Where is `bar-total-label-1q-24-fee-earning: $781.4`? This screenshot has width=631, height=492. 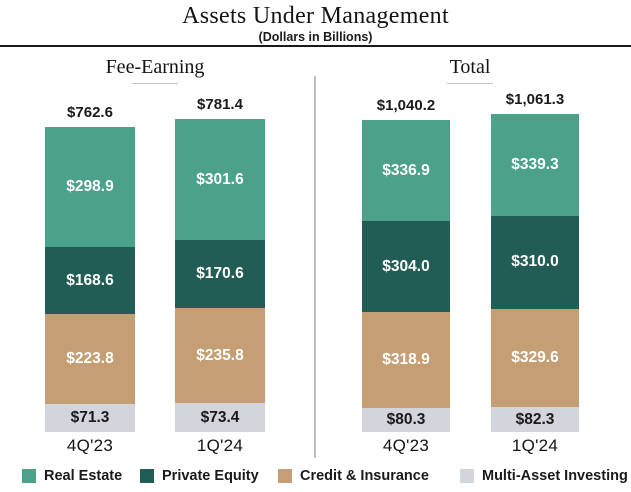 bar-total-label-1q-24-fee-earning: $781.4 is located at coordinates (220, 104).